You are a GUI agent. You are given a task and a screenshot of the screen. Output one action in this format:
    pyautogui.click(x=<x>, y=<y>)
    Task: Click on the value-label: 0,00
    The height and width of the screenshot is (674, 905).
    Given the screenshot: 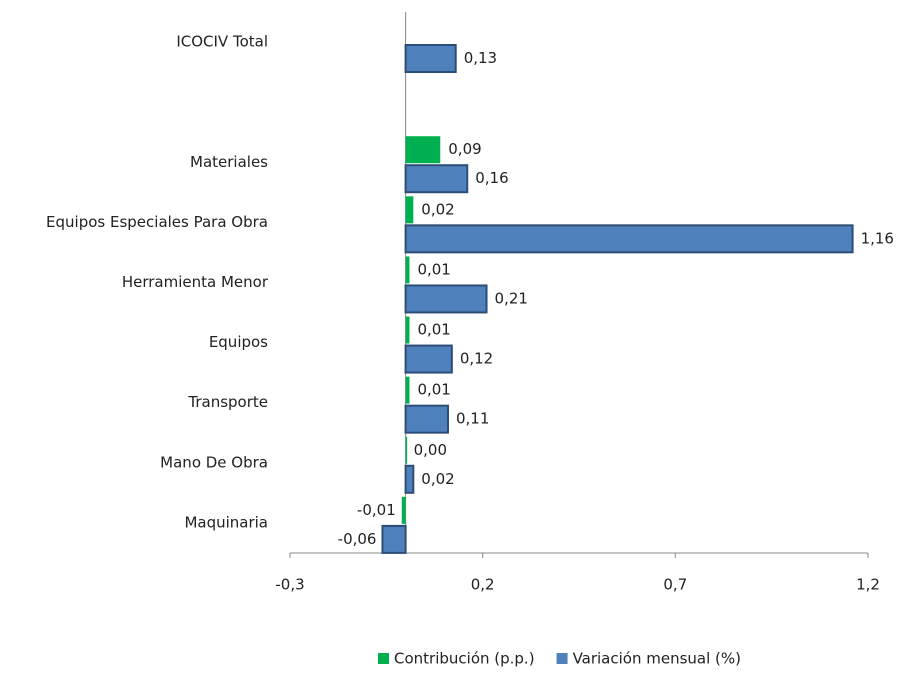 What is the action you would take?
    pyautogui.click(x=430, y=450)
    